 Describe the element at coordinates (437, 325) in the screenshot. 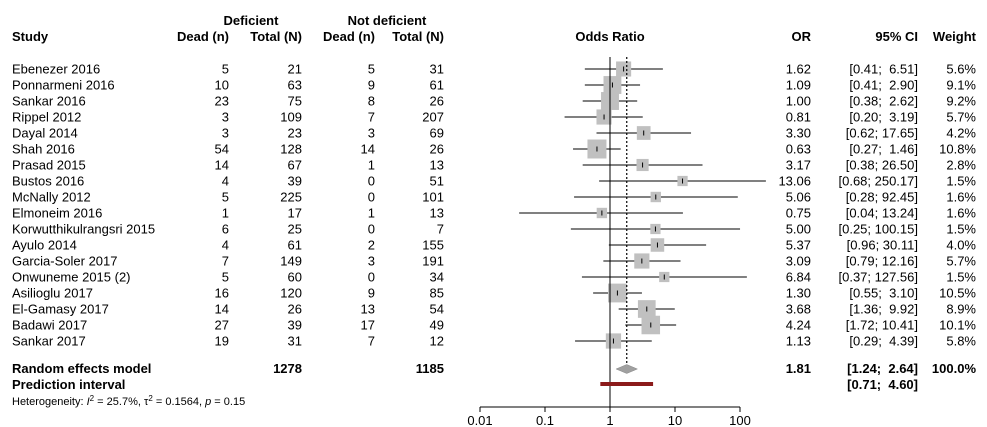

I see `total-not-deficient: 49` at that location.